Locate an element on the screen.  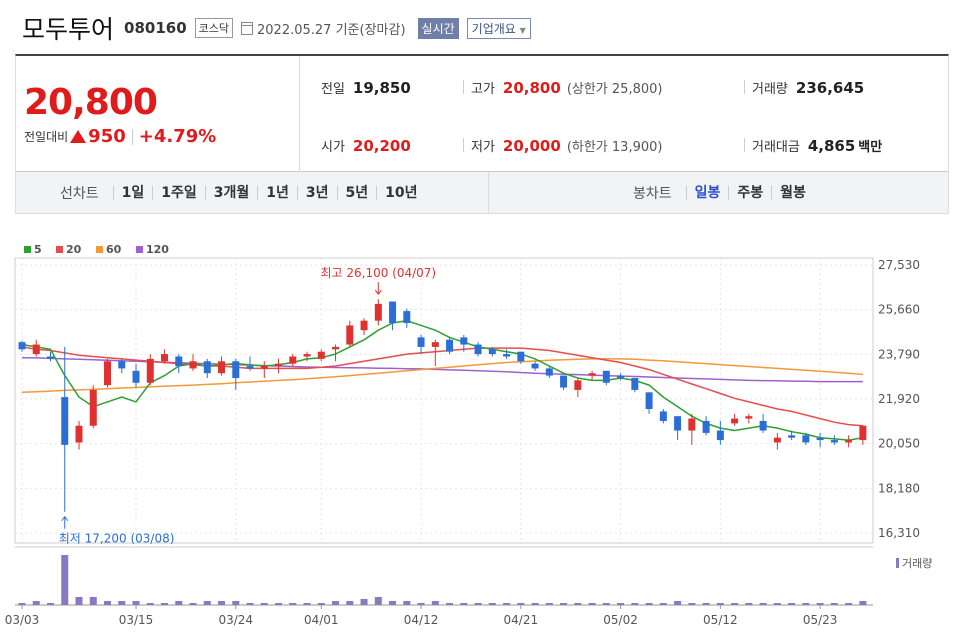
y-tick-label: 21,920 is located at coordinates (899, 399).